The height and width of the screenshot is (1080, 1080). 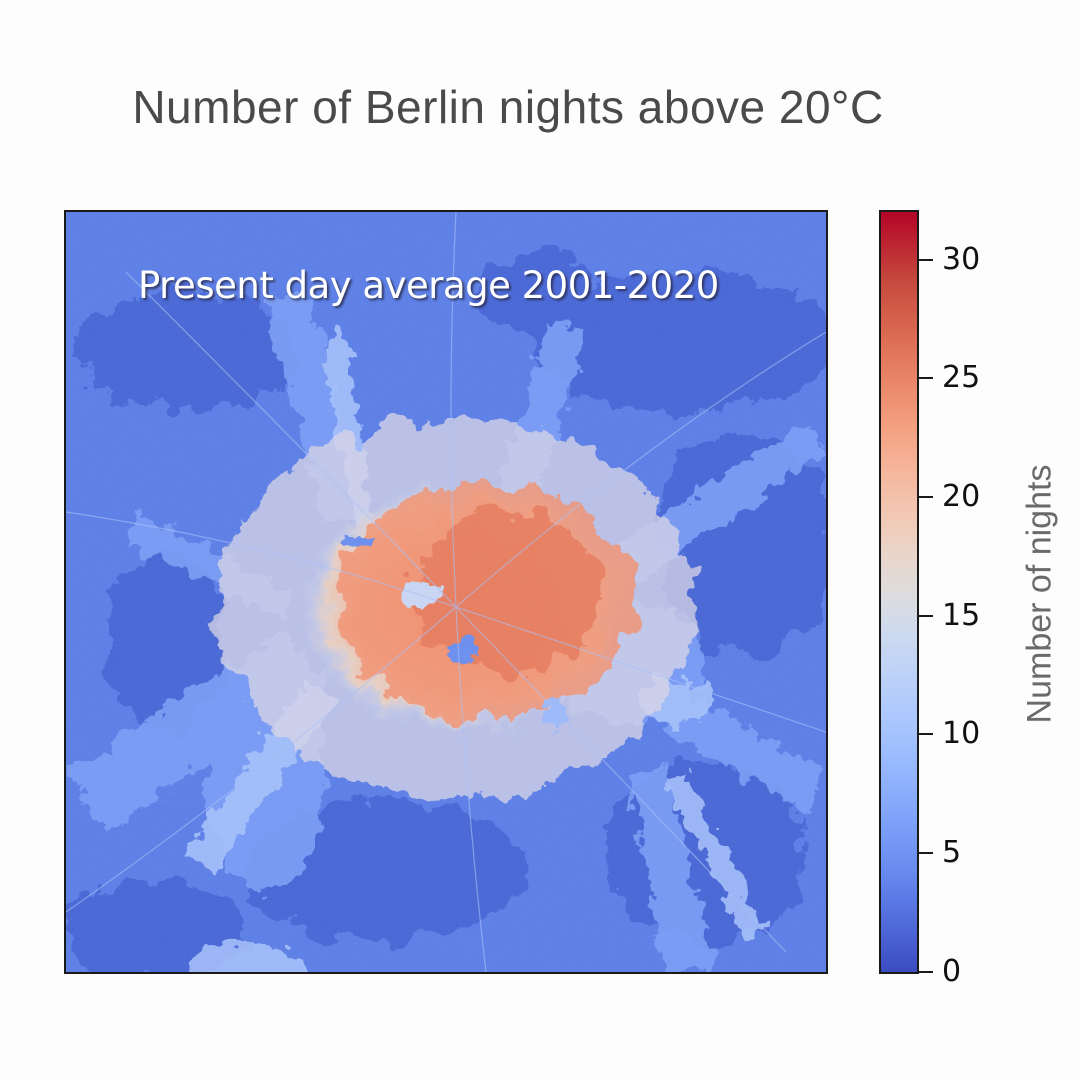 I want to click on colorbar-tick-label: 10, so click(x=961, y=733).